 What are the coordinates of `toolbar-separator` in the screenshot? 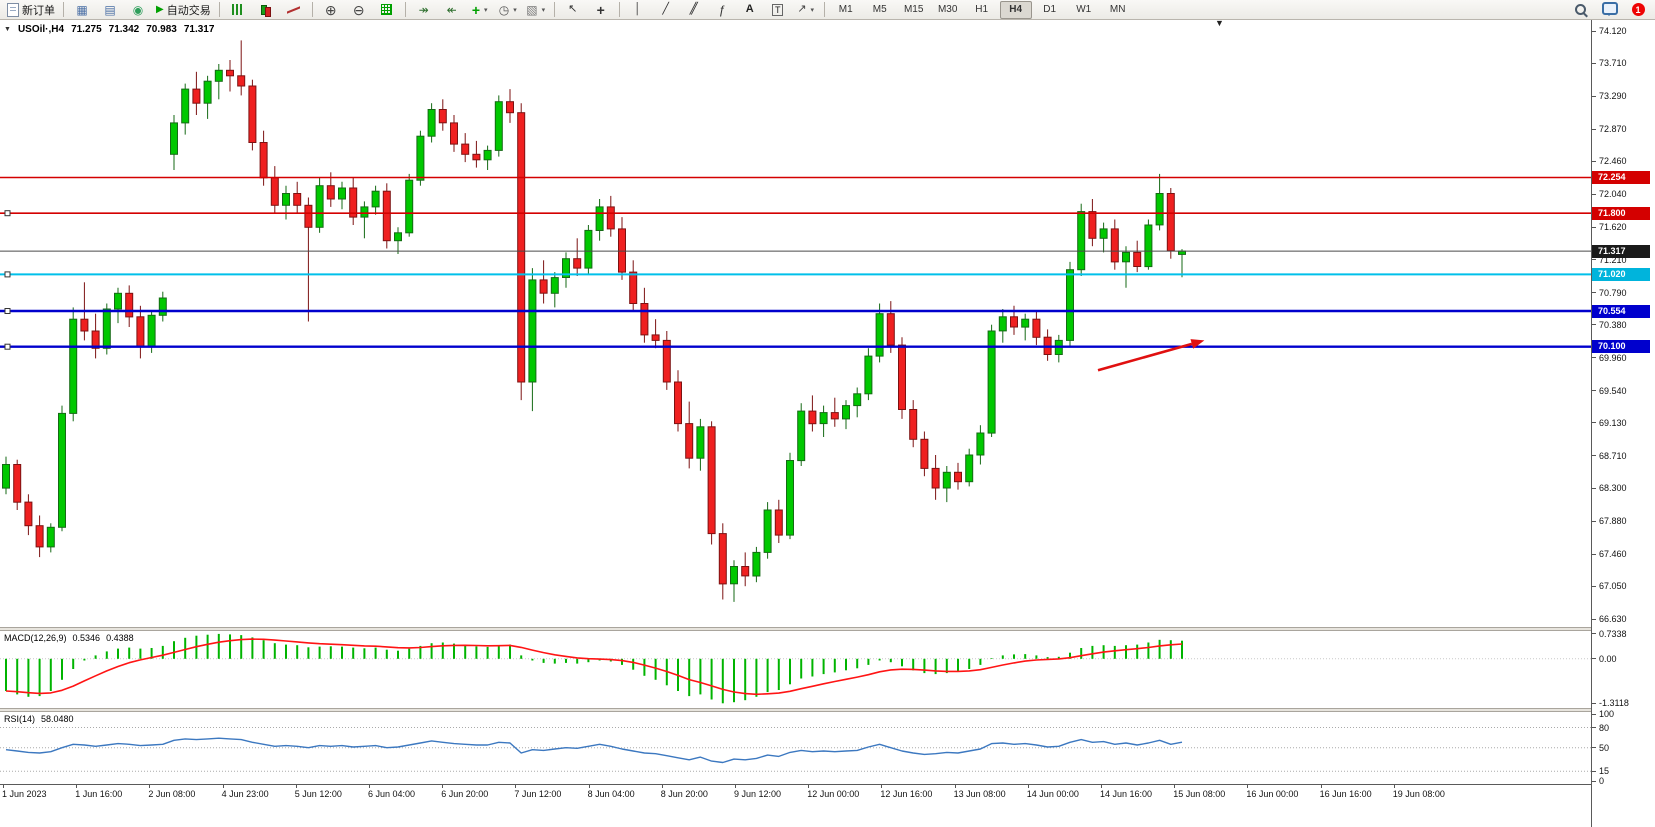 It's located at (619, 9).